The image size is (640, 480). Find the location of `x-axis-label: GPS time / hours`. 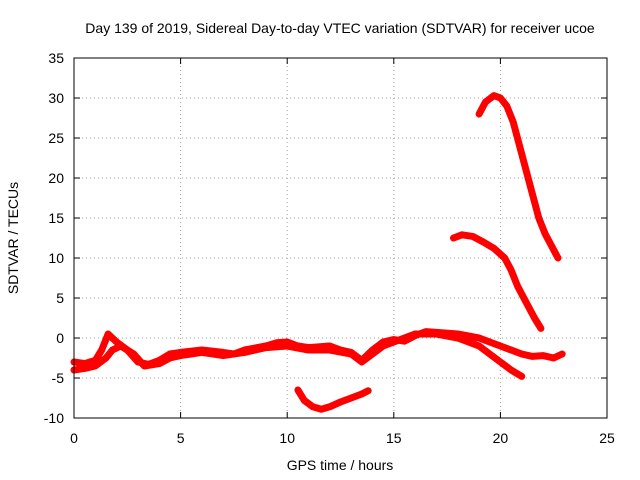

x-axis-label: GPS time / hours is located at coordinates (340, 465).